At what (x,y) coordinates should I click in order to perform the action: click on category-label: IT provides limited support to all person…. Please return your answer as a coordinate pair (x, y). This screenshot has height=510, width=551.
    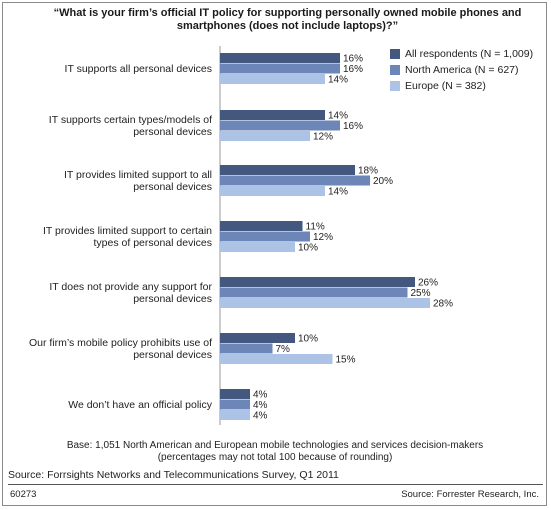
    Looking at the image, I should click on (112, 181).